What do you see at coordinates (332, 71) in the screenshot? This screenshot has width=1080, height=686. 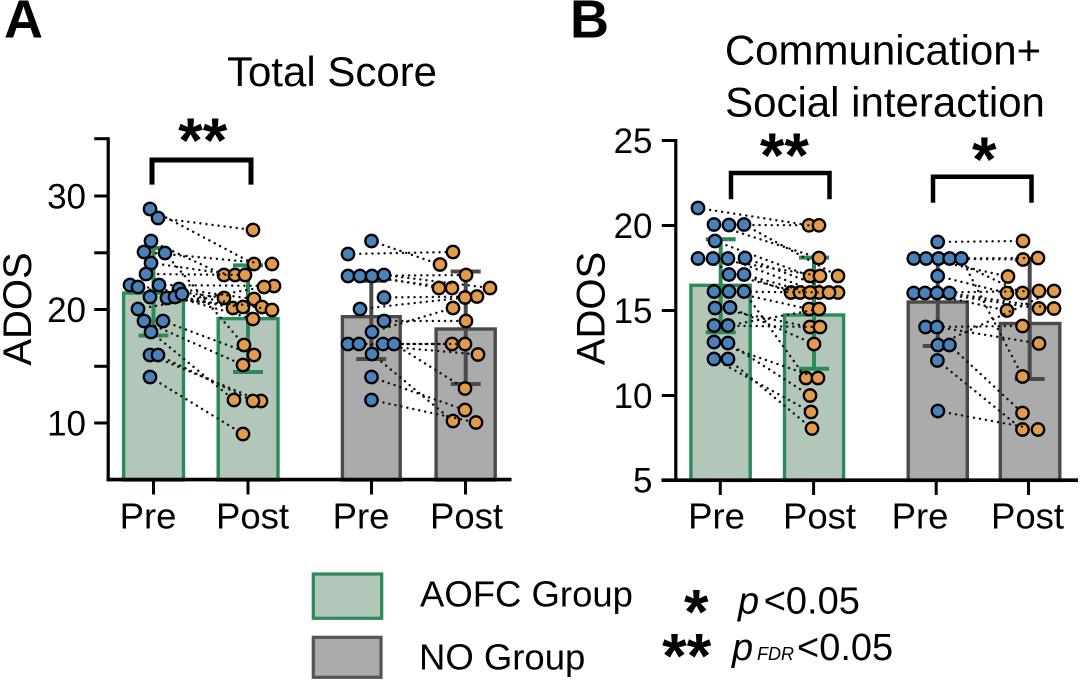 I see `svg-text: Total Score` at bounding box center [332, 71].